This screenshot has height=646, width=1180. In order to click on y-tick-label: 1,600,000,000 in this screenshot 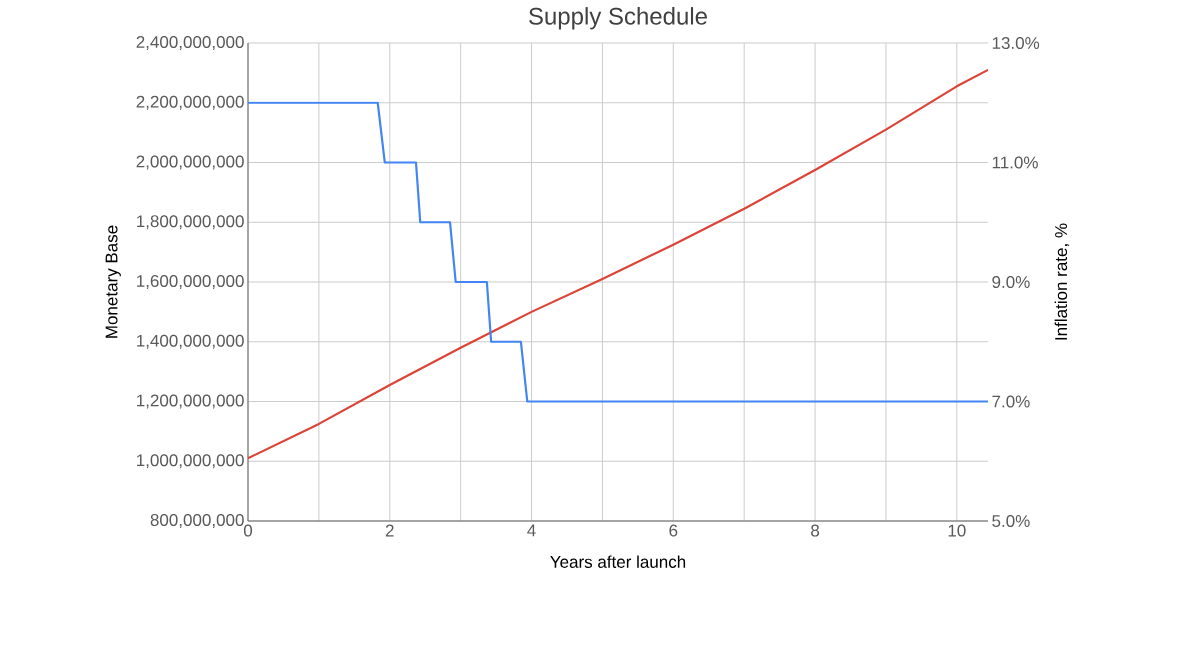, I will do `click(190, 282)`.